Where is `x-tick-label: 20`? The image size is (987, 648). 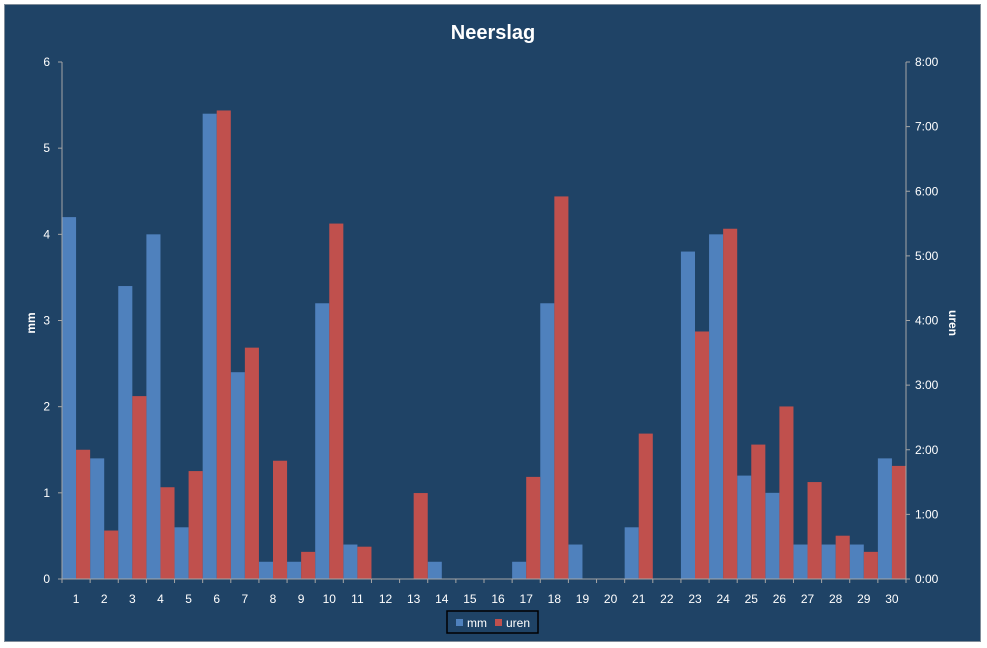 x-tick-label: 20 is located at coordinates (611, 599).